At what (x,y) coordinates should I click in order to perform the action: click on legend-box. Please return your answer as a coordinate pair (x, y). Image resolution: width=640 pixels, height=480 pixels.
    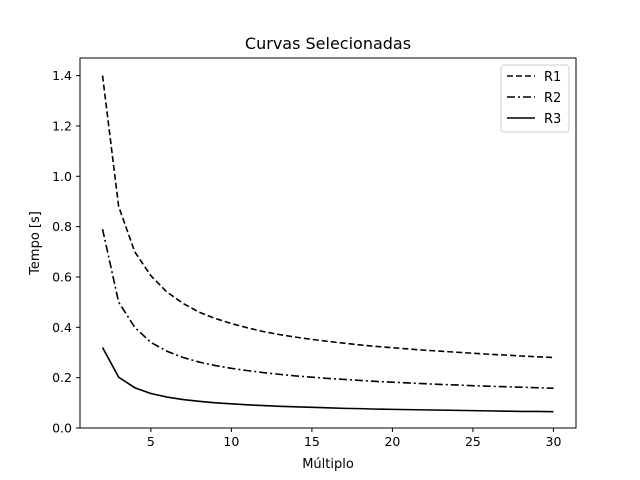
    Looking at the image, I should click on (535, 98).